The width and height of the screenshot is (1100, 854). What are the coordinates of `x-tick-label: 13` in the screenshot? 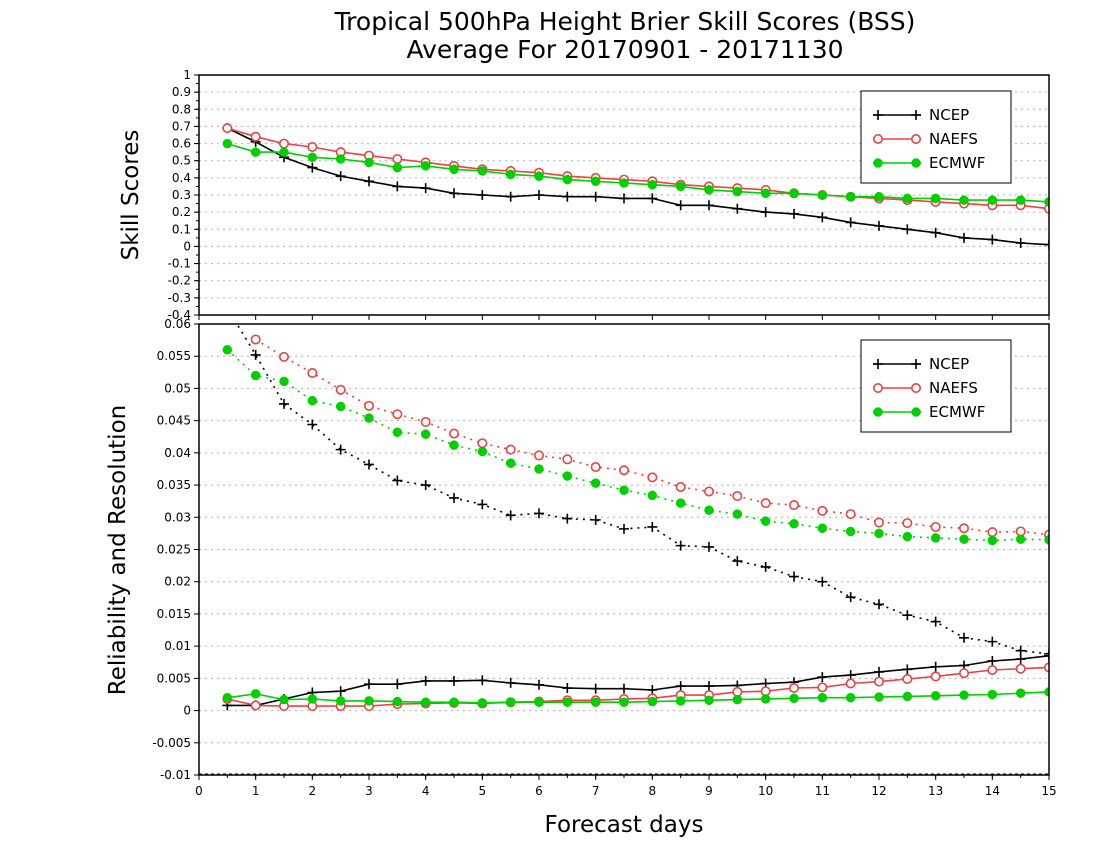 It's located at (935, 791).